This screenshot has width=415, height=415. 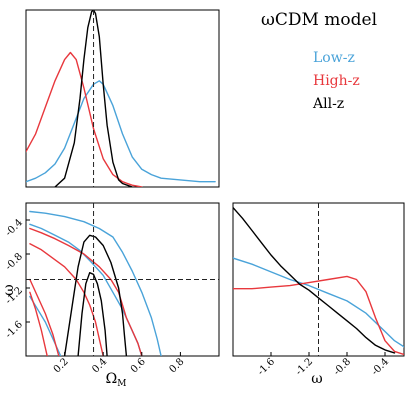 I want to click on x-tick-label: -0.8, so click(x=342, y=366).